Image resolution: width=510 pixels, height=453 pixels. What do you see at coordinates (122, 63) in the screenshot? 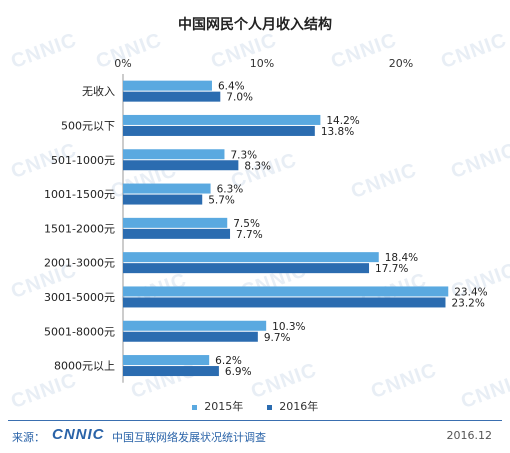
I see `x-tick-label: 0%` at bounding box center [122, 63].